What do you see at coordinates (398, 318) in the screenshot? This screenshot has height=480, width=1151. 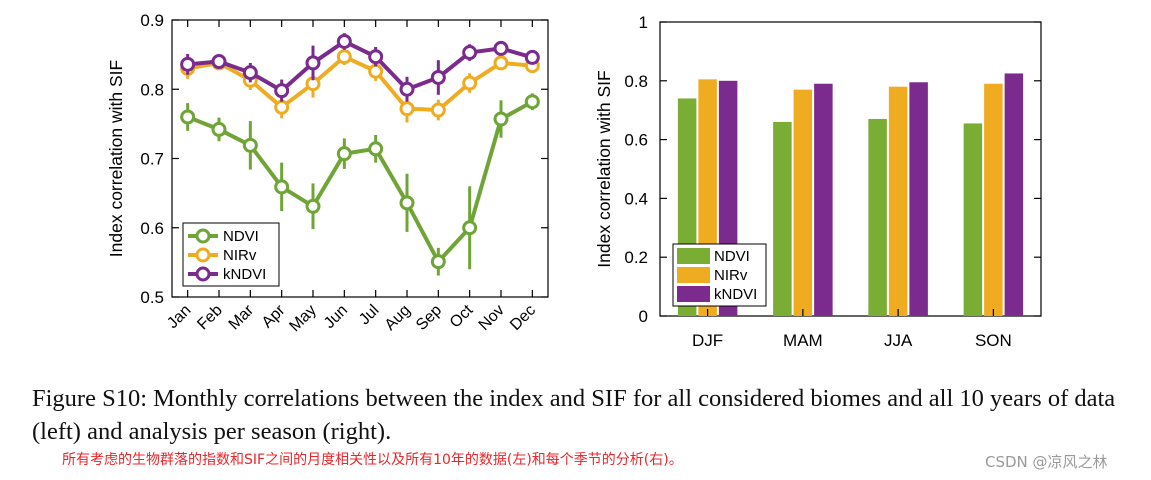 I see `x-tick-label: Aug` at bounding box center [398, 318].